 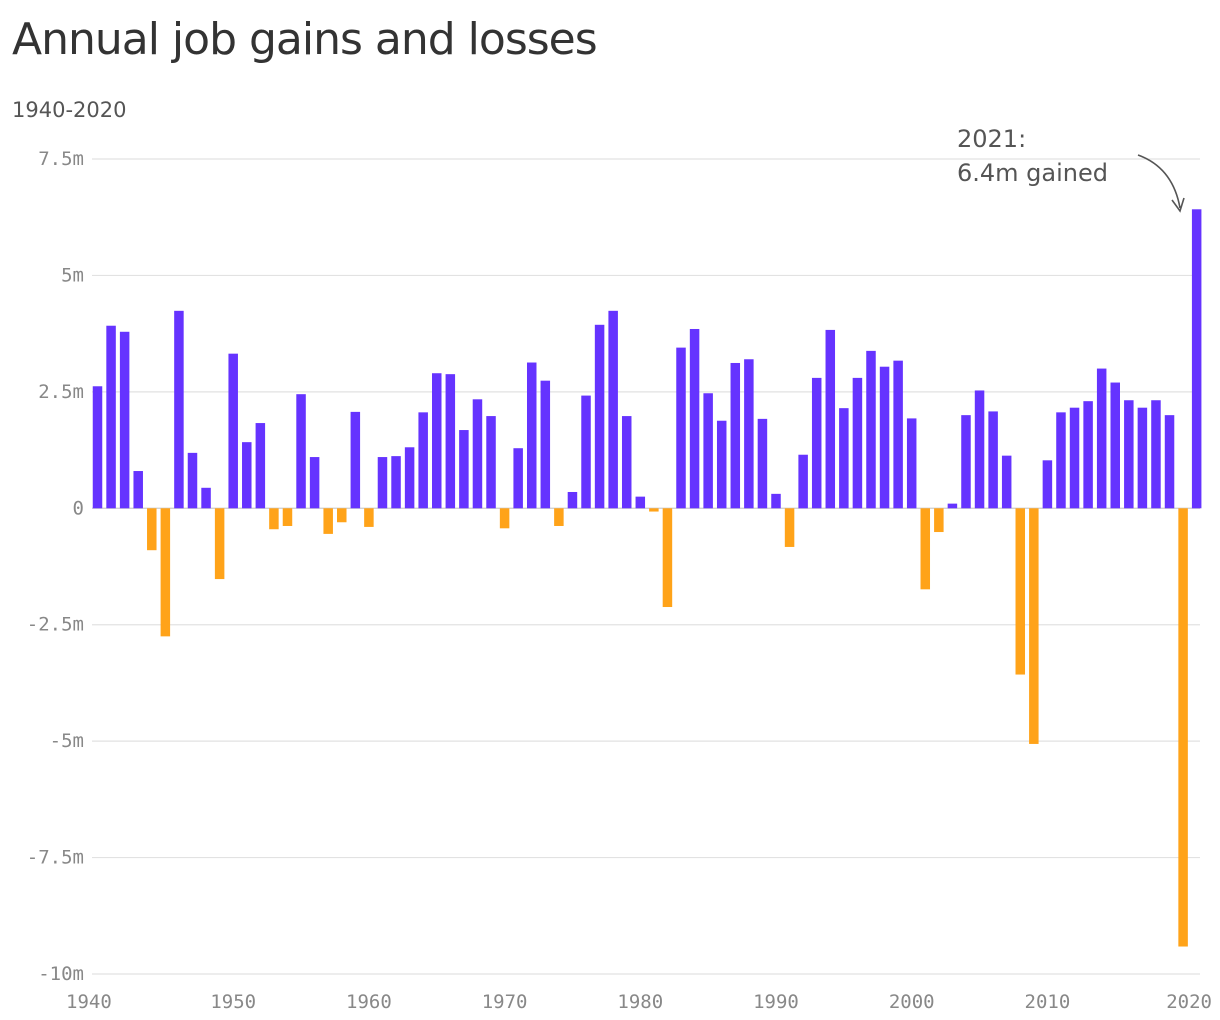 I want to click on y-axis-labels: 7.5m 5m 2.5m 0 -2.5m -5m -7.5m -10m, so click(x=55, y=566).